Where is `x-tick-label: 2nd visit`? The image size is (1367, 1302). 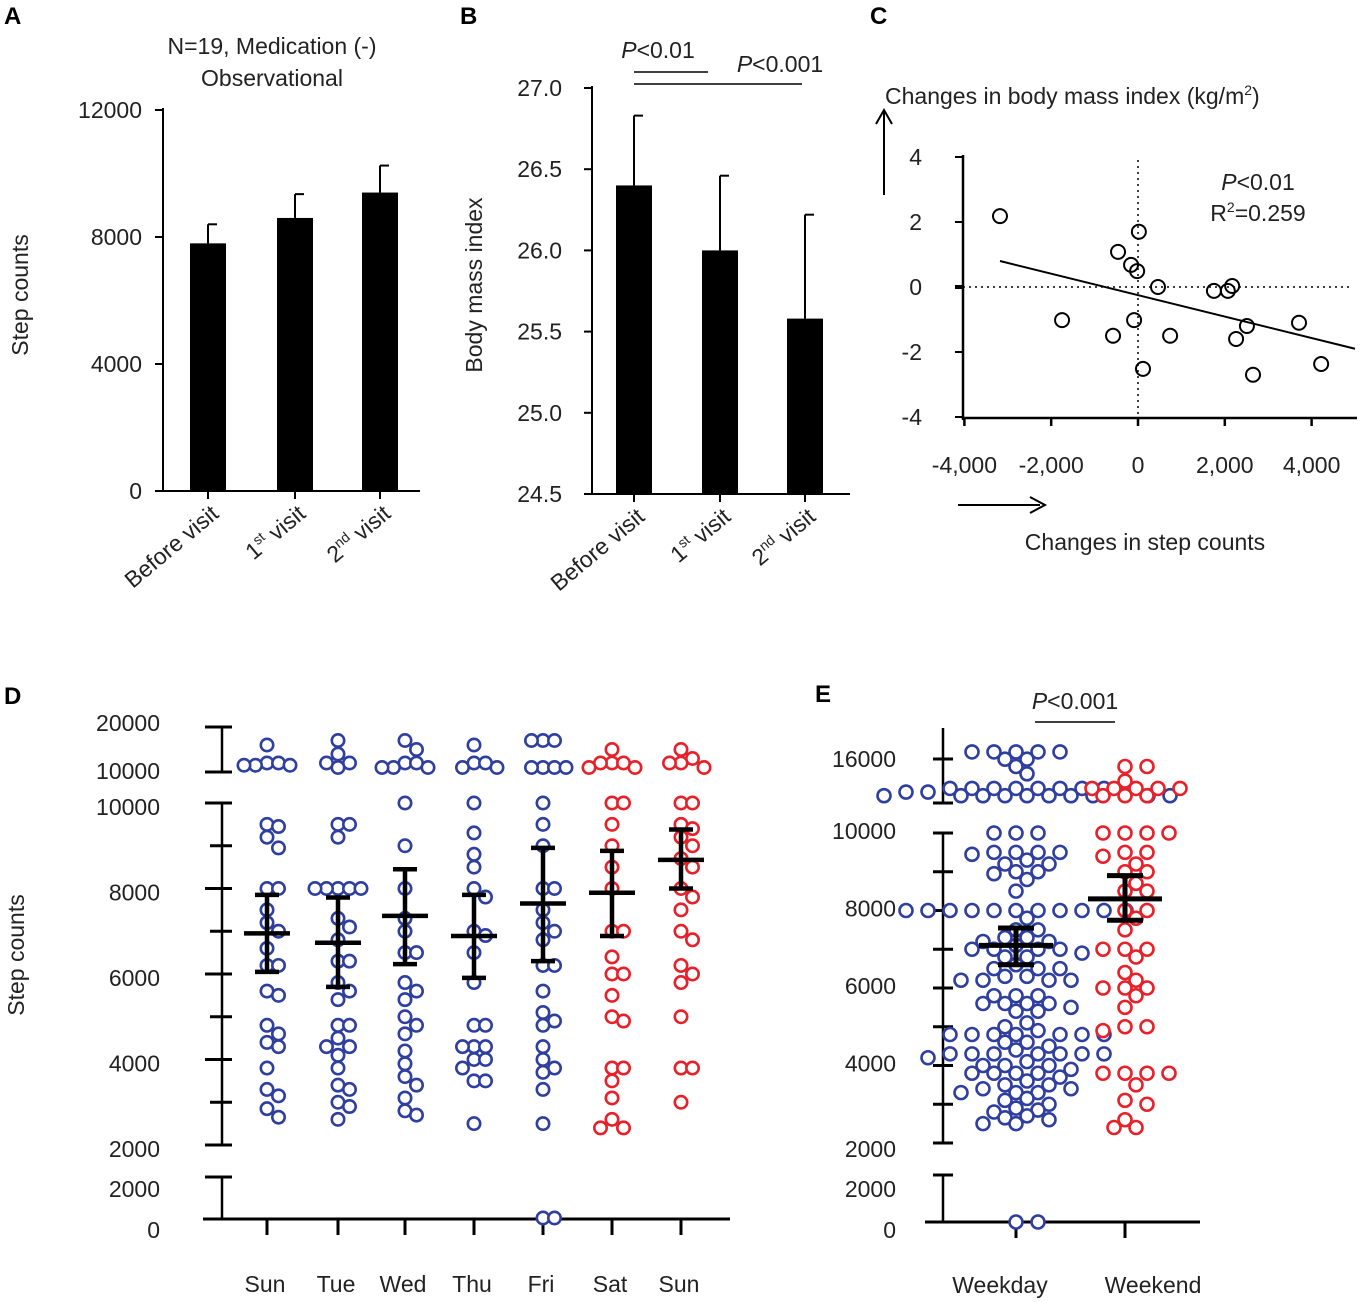 x-tick-label: 2nd visit is located at coordinates (783, 536).